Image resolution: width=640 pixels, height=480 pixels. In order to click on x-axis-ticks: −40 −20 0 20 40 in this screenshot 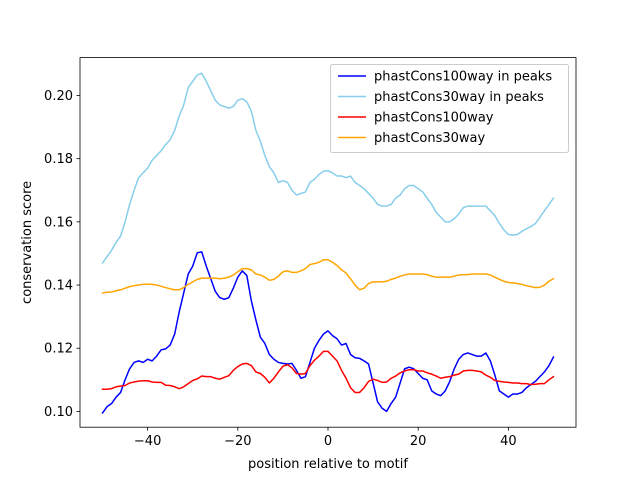, I will do `click(325, 438)`.